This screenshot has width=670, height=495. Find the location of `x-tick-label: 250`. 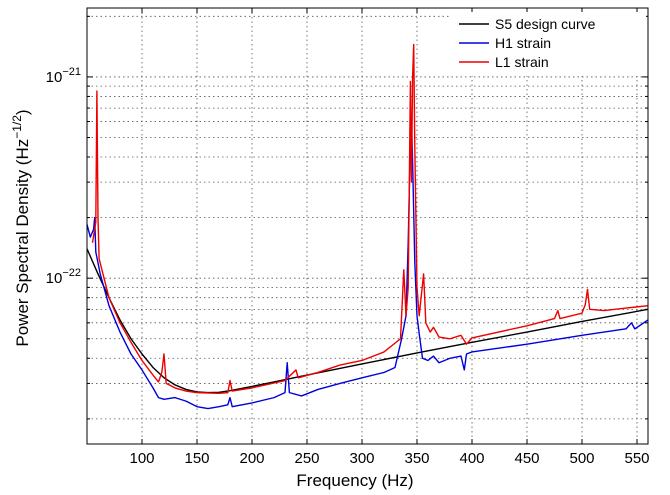

x-tick-label: 250 is located at coordinates (306, 458).